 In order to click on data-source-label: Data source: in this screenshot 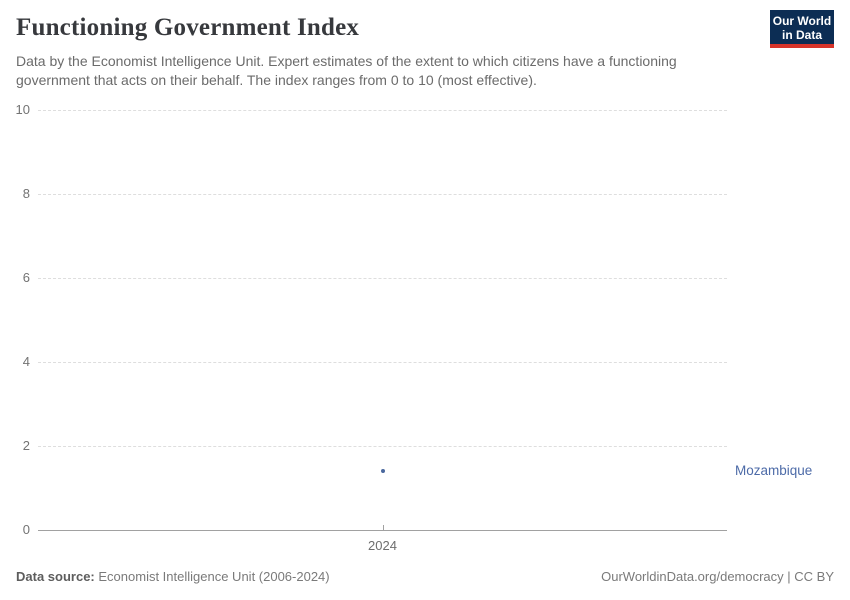, I will do `click(55, 576)`.